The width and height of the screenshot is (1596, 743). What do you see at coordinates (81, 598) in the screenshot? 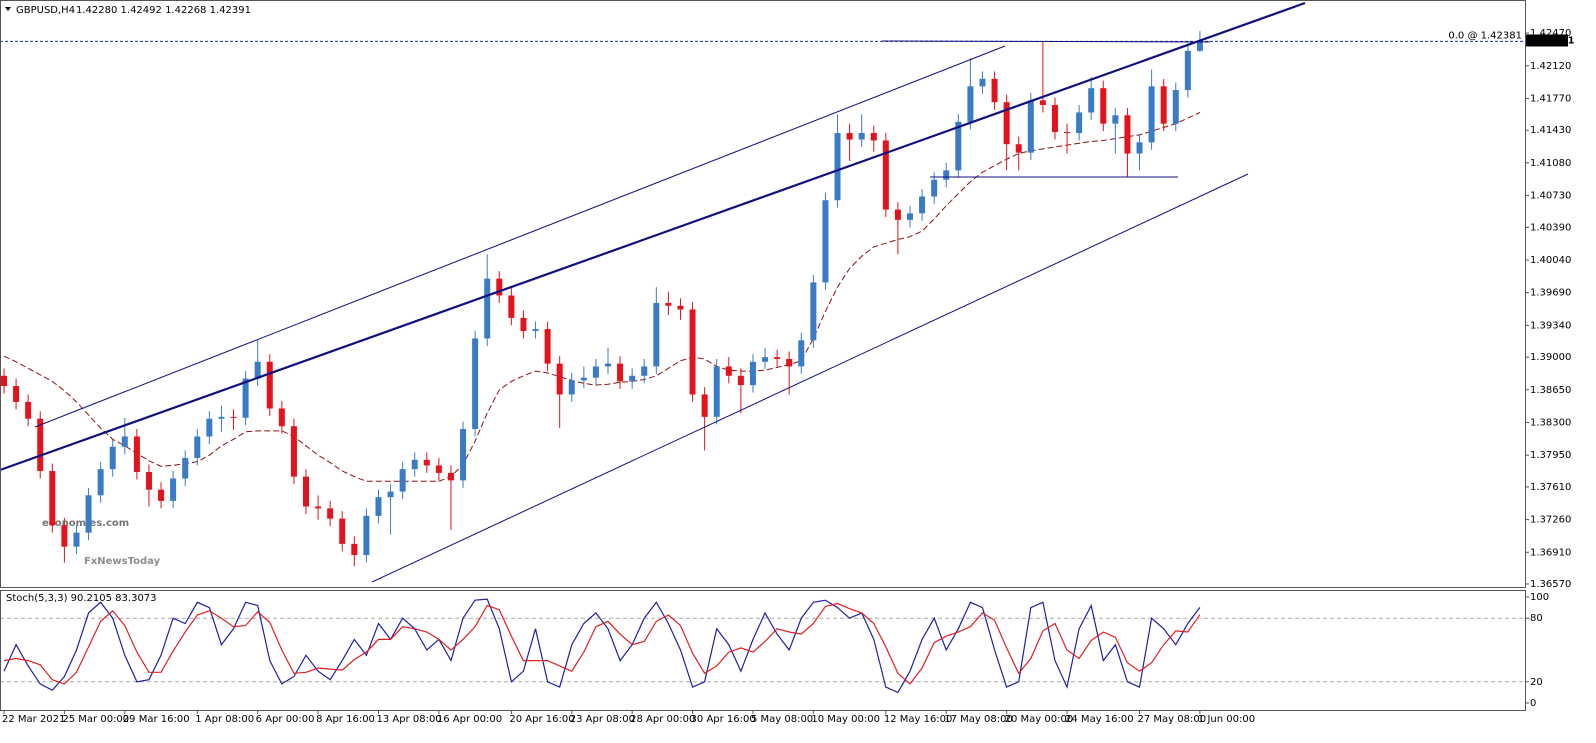
I see `stoch-label: Stoch(5,3,3) 90.2105 83.3073` at bounding box center [81, 598].